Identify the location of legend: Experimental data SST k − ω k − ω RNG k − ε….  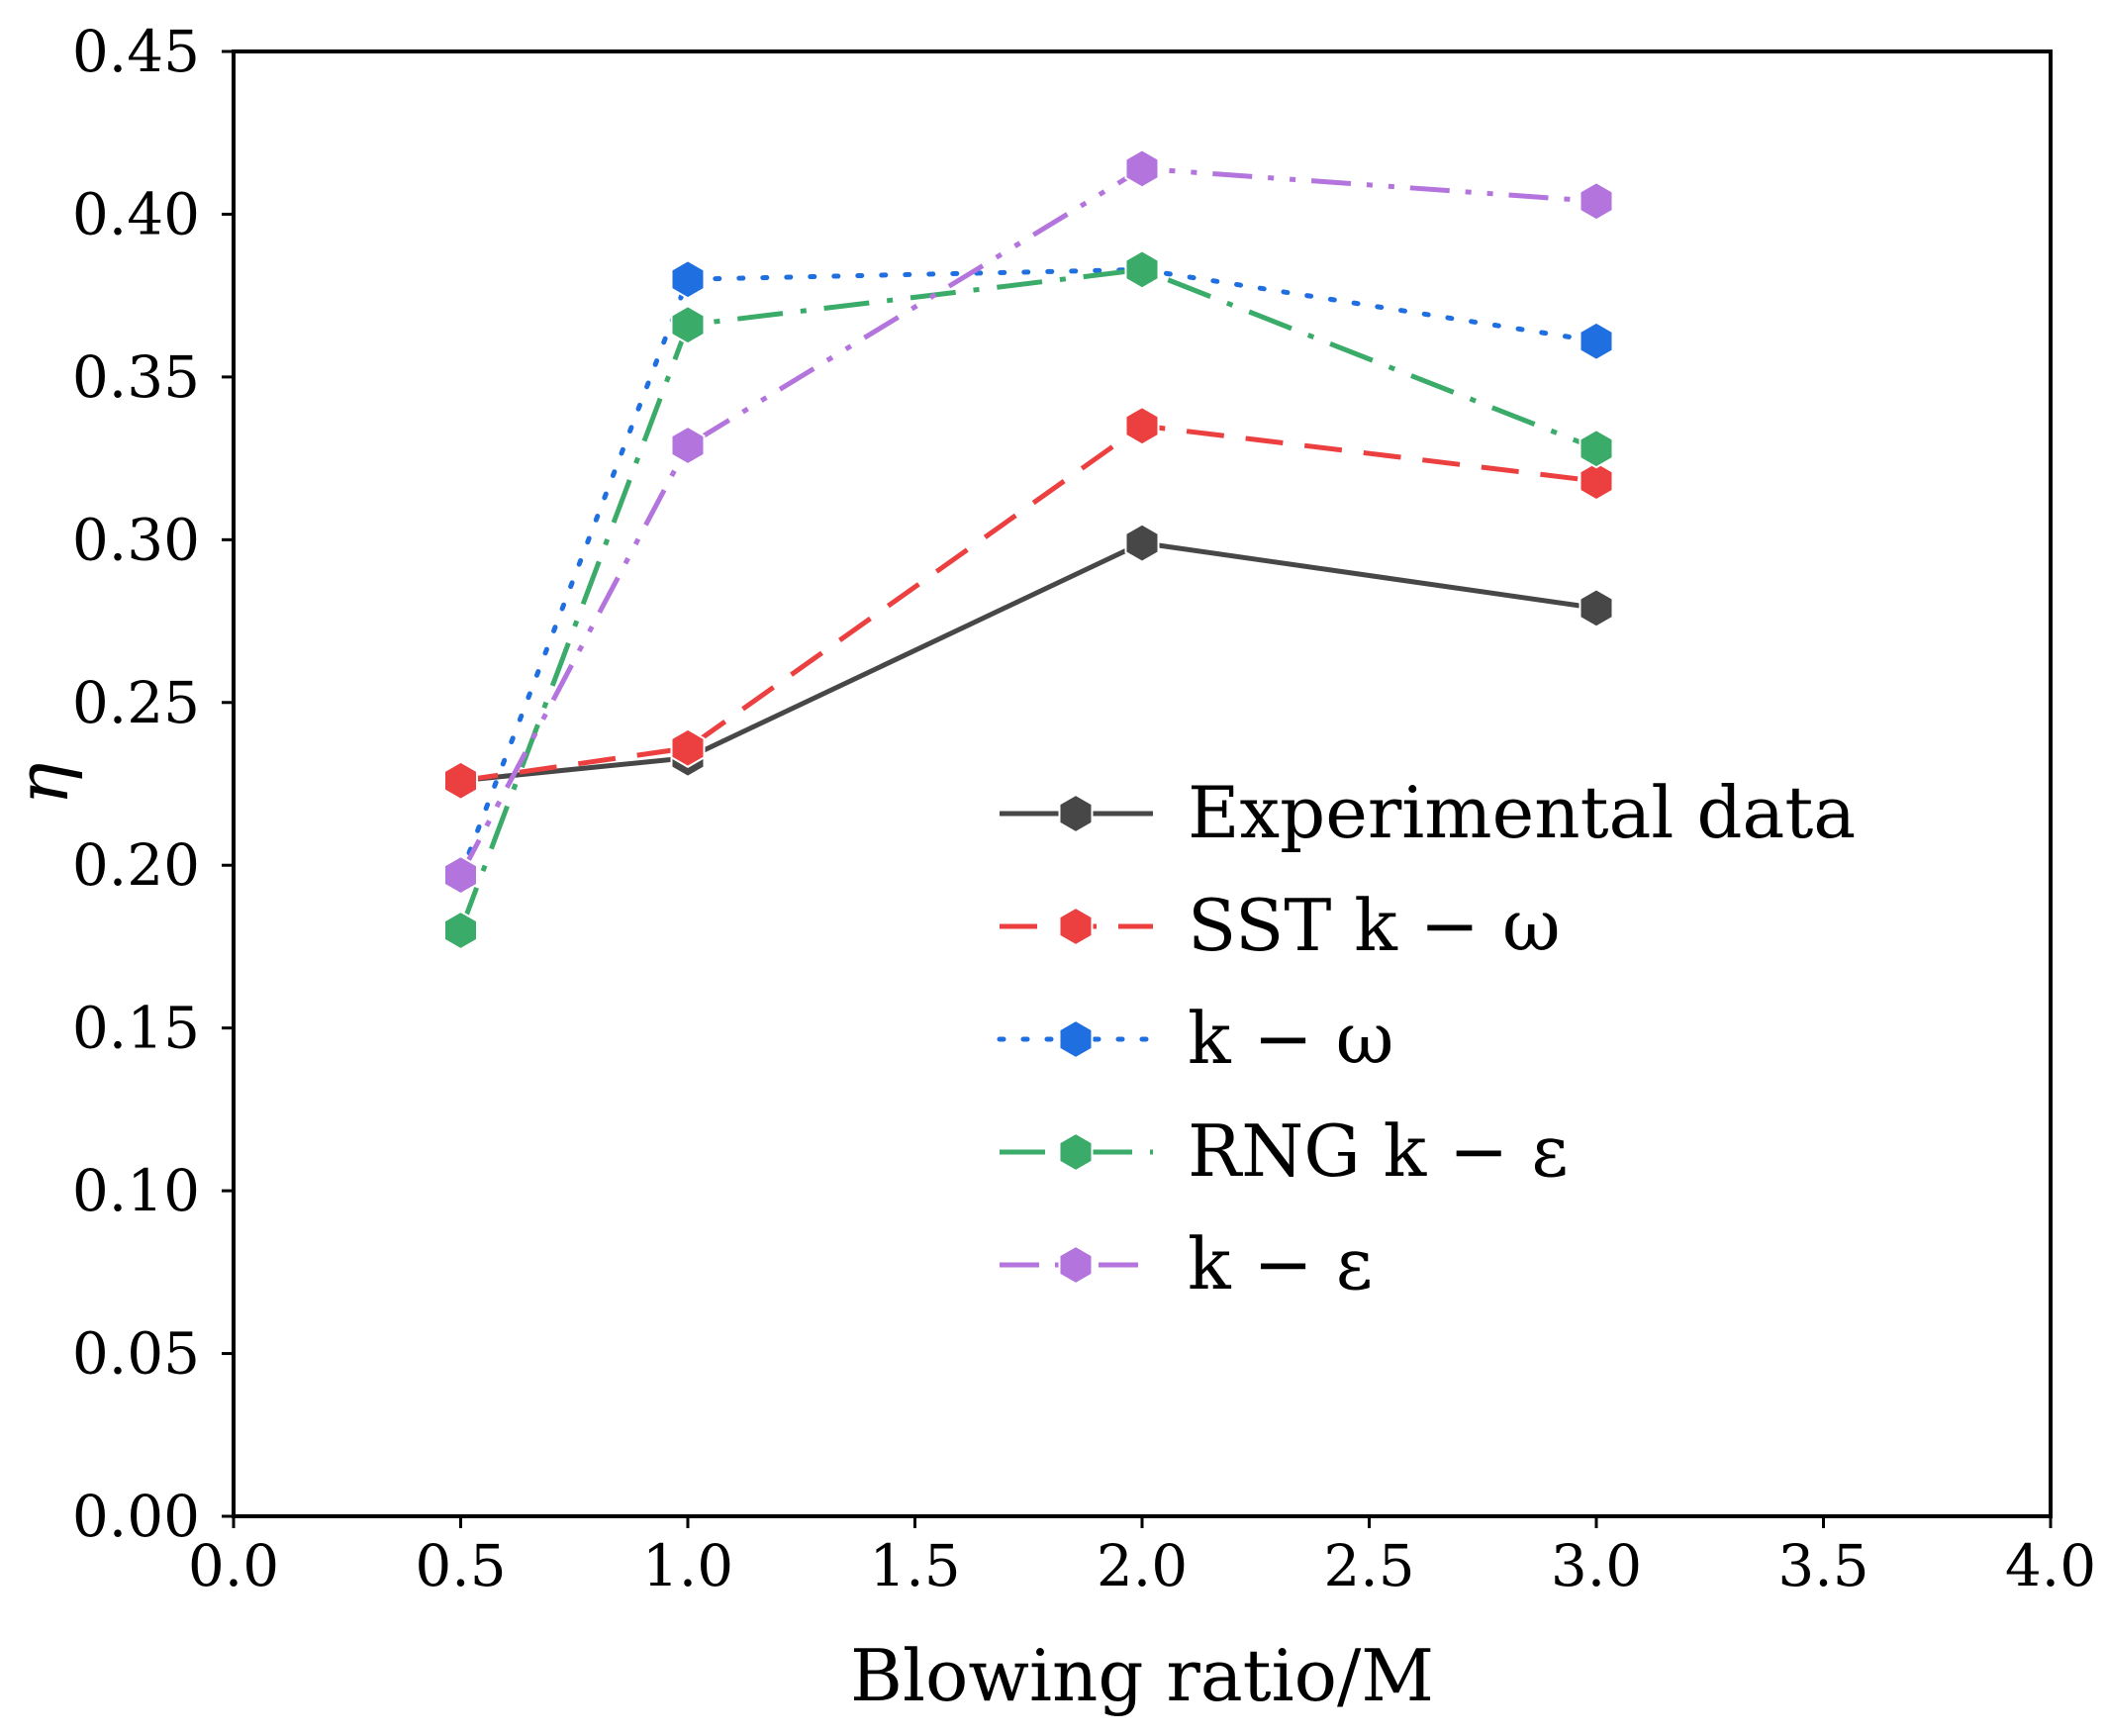
(1426, 1038).